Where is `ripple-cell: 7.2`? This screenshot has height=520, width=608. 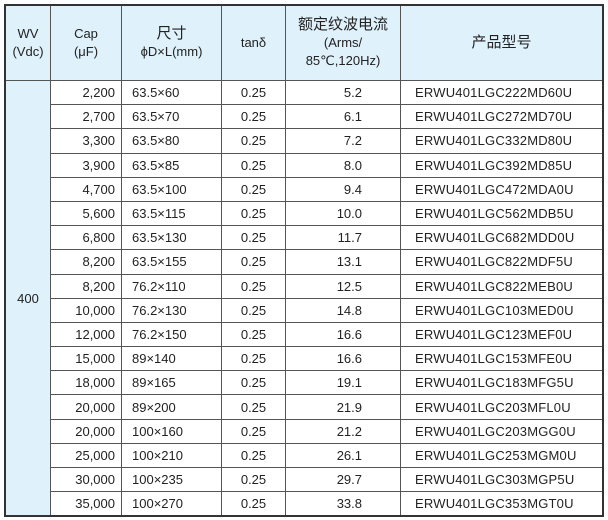 ripple-cell: 7.2 is located at coordinates (343, 141).